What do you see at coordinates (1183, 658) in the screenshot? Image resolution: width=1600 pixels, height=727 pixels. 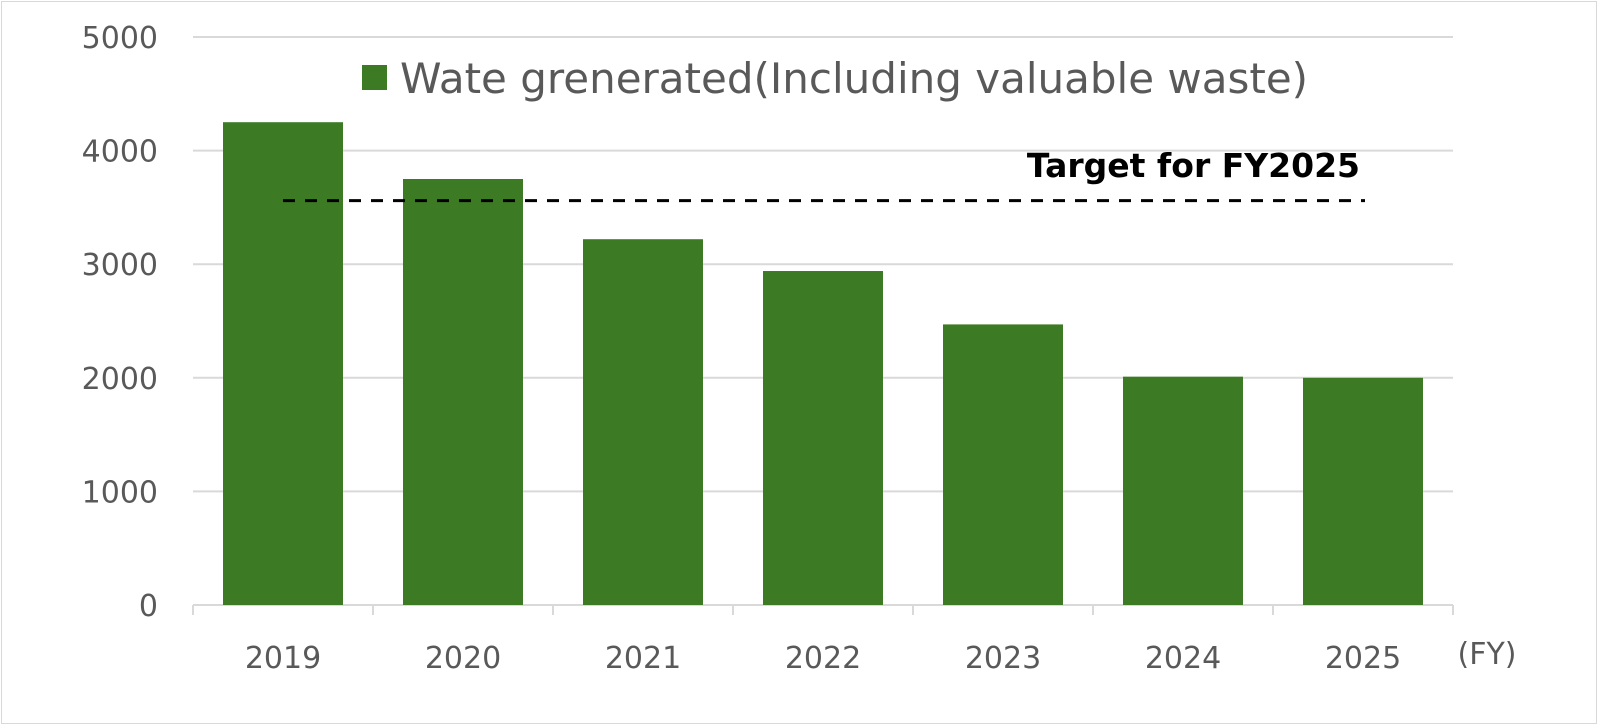 I see `x-tick-label: 2024` at bounding box center [1183, 658].